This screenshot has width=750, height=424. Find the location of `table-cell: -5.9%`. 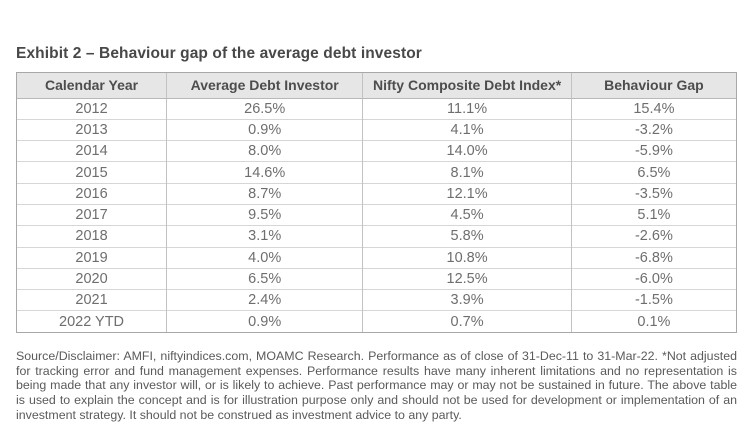

table-cell: -5.9% is located at coordinates (653, 151).